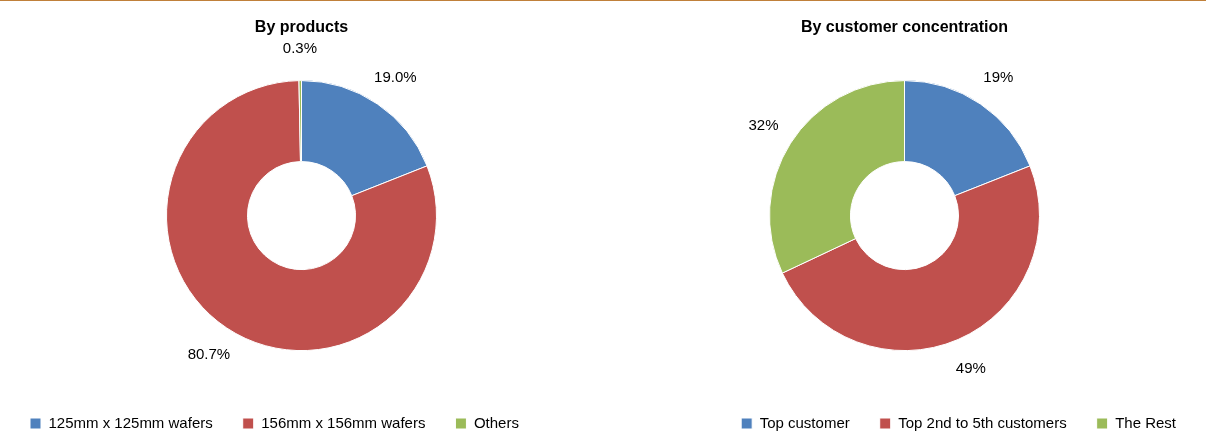 This screenshot has height=441, width=1206. I want to click on data-label: 19%, so click(998, 76).